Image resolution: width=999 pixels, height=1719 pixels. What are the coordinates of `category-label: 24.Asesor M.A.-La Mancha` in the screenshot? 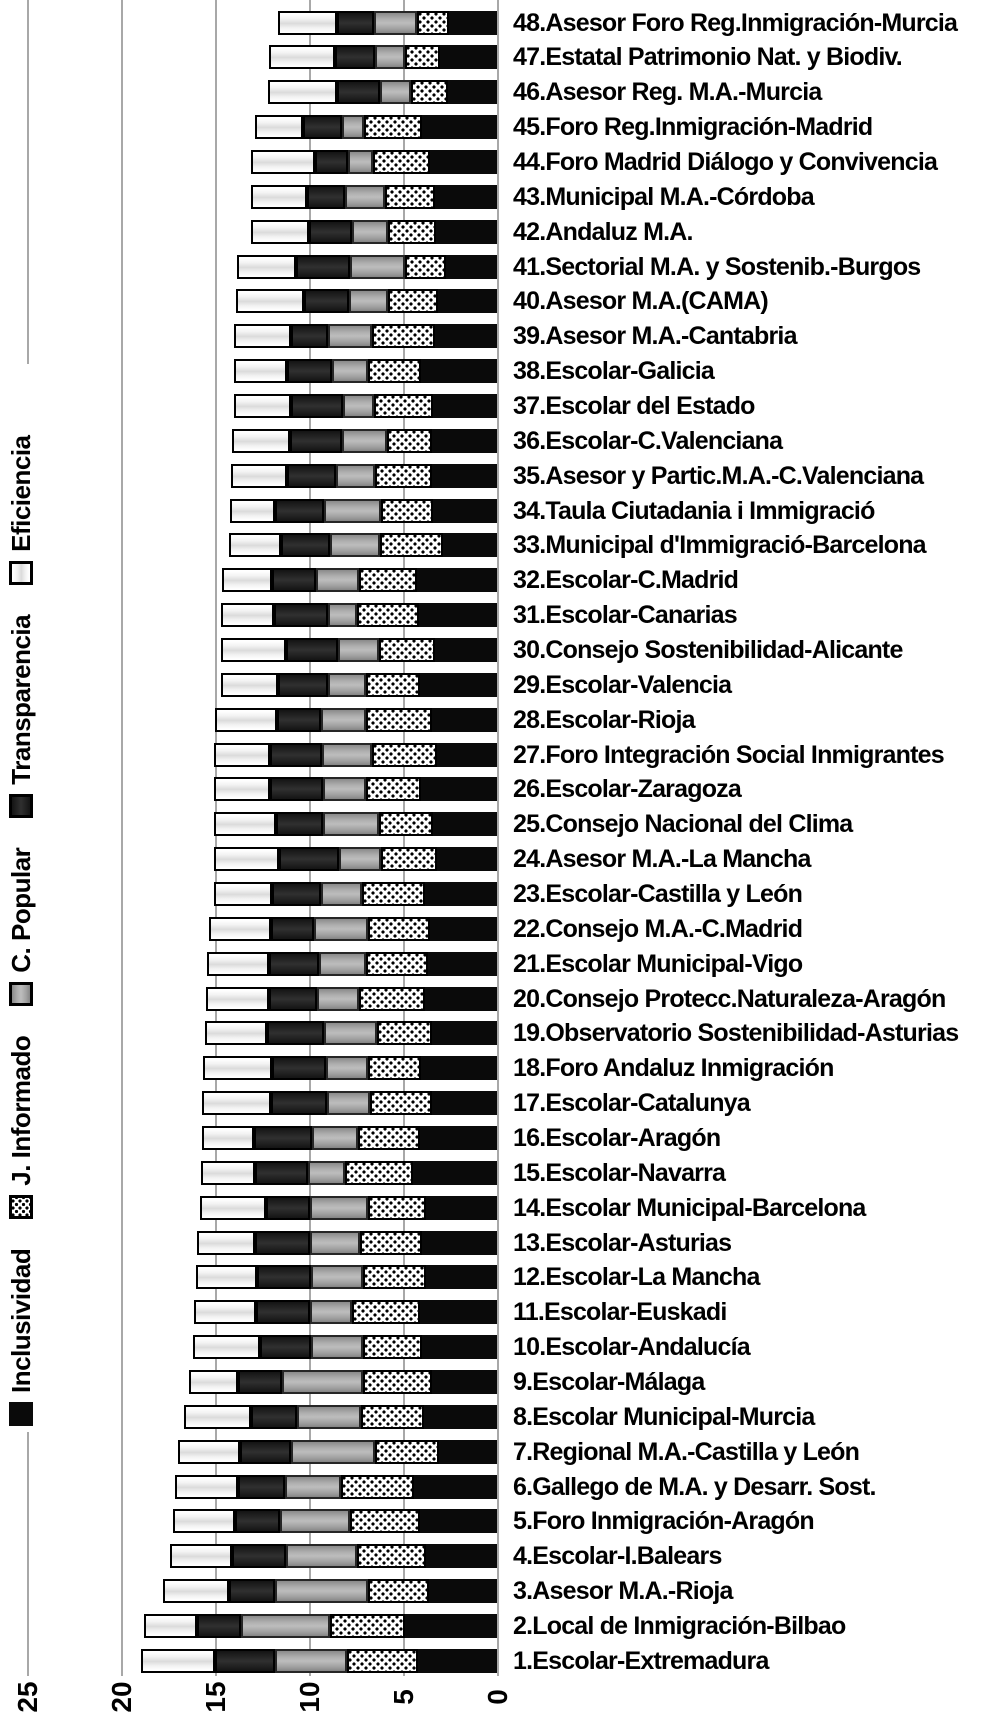 It's located at (662, 859).